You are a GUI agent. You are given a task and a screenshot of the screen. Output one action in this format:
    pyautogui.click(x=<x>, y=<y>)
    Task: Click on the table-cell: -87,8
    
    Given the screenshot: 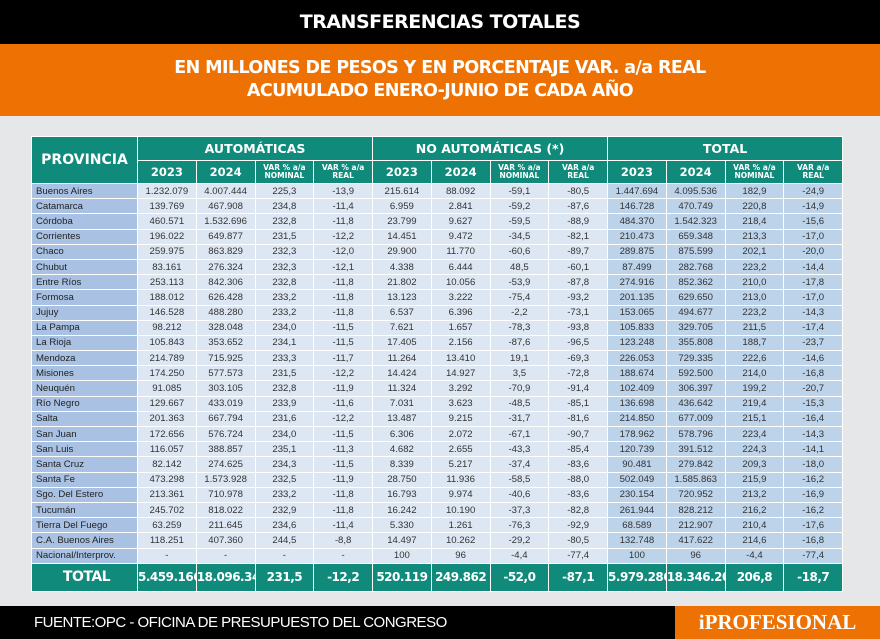 What is the action you would take?
    pyautogui.click(x=578, y=282)
    